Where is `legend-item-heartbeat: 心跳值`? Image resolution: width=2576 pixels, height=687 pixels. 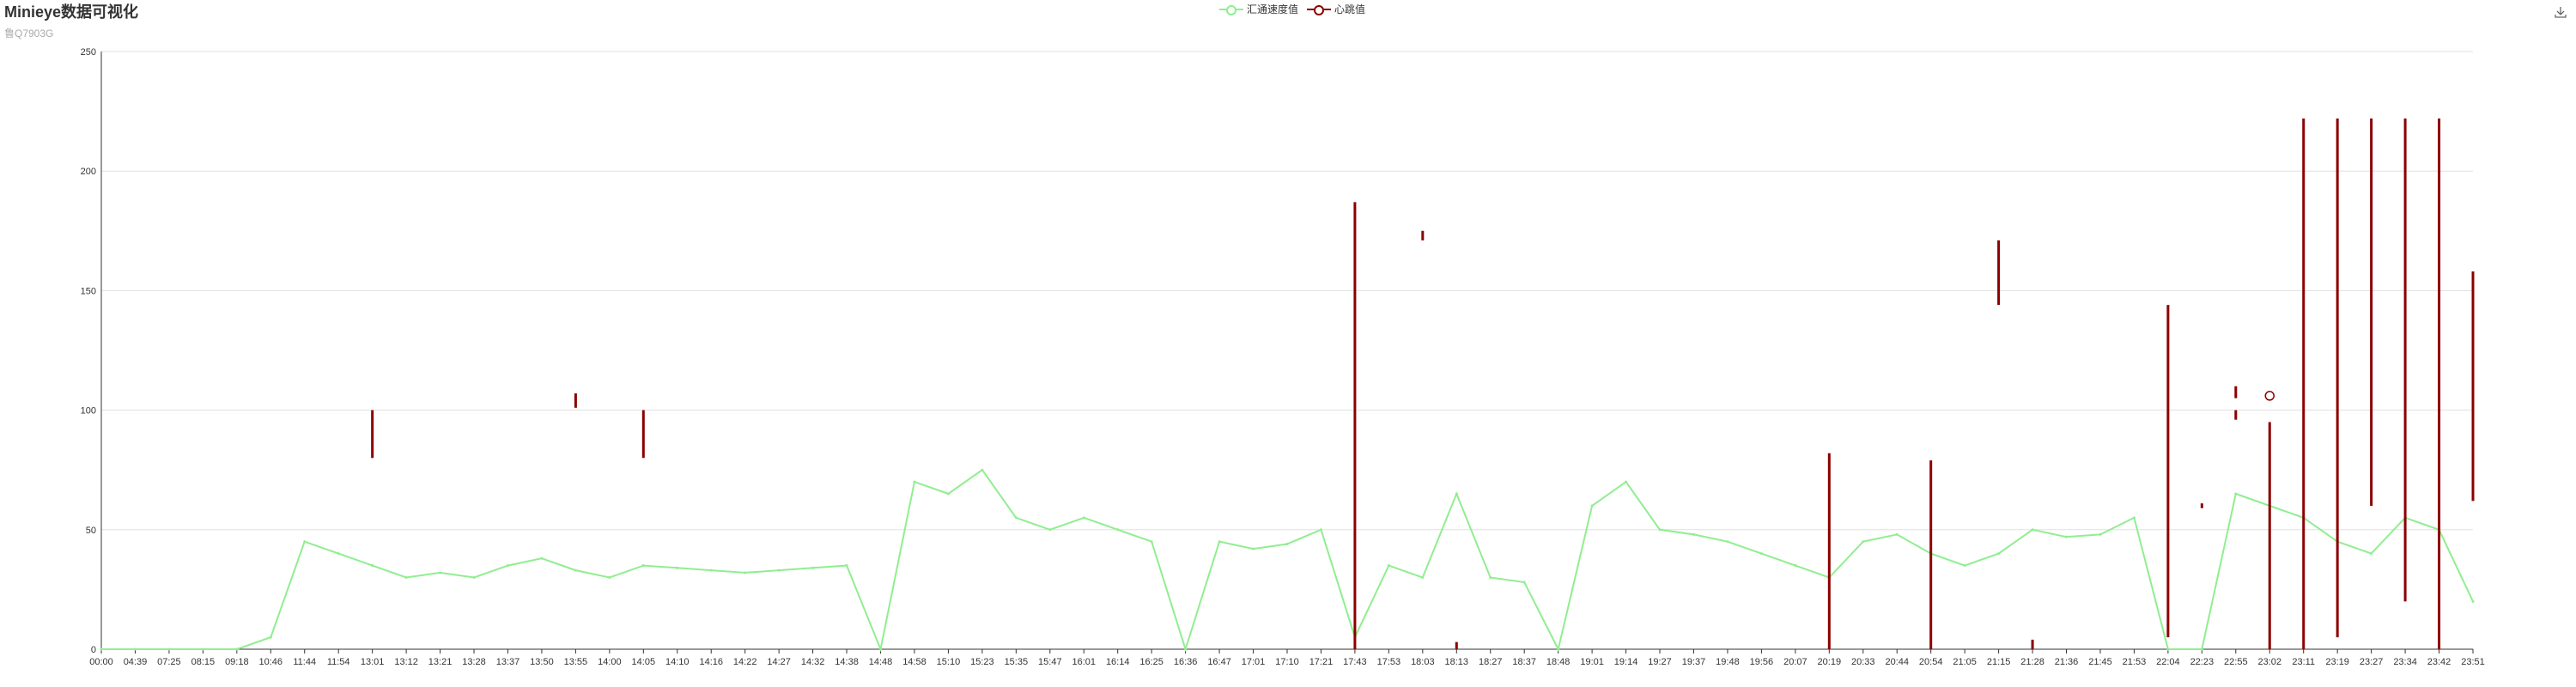
legend-item-heartbeat: 心跳值 is located at coordinates (1336, 9).